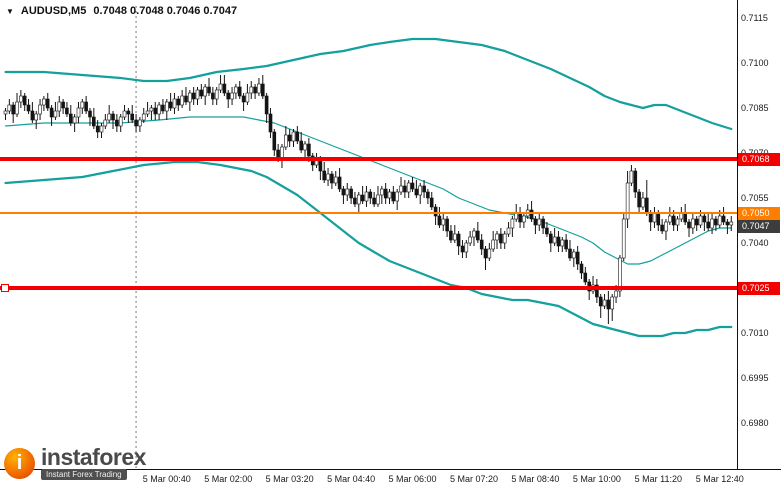  I want to click on instaforex-watermark: i instaforex Instant Forex Trading, so click(75, 462).